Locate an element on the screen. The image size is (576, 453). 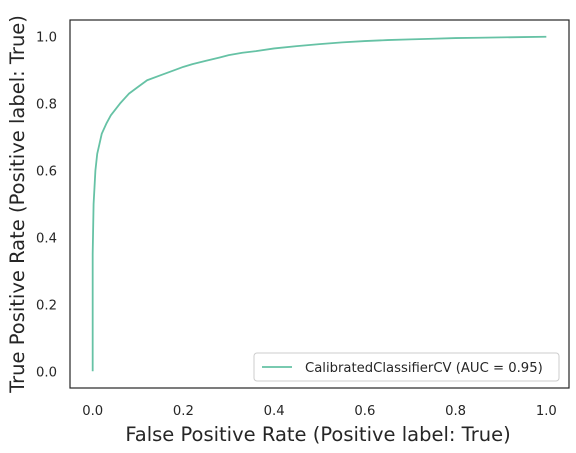
y-tick-label: 0.4 is located at coordinates (46, 238).